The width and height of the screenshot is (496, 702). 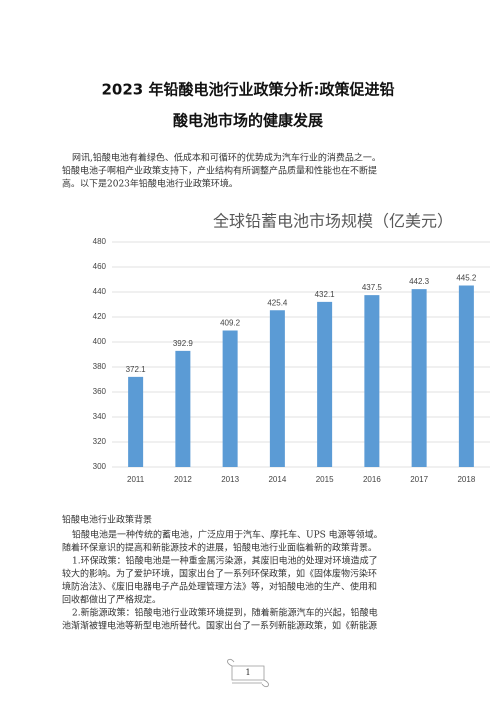 I want to click on y-tick-label: 320, so click(x=100, y=441).